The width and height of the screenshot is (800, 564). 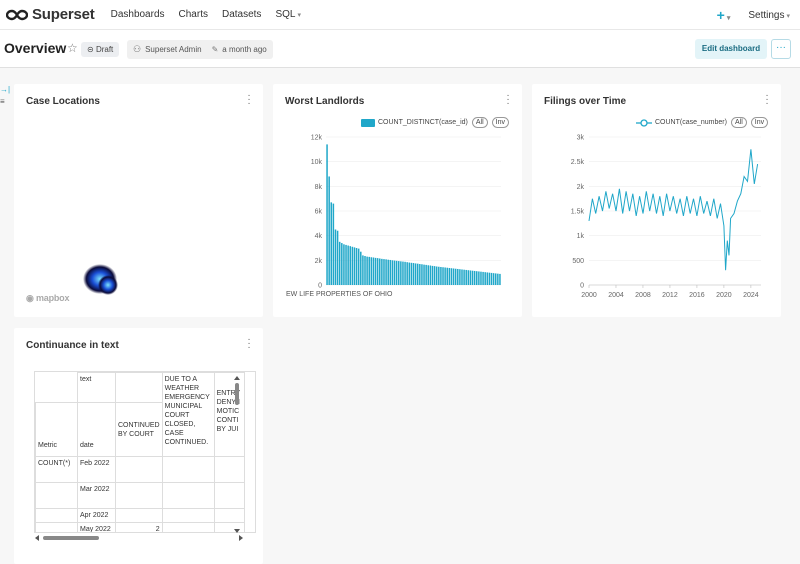 I want to click on nav-charts: Charts, so click(x=193, y=14).